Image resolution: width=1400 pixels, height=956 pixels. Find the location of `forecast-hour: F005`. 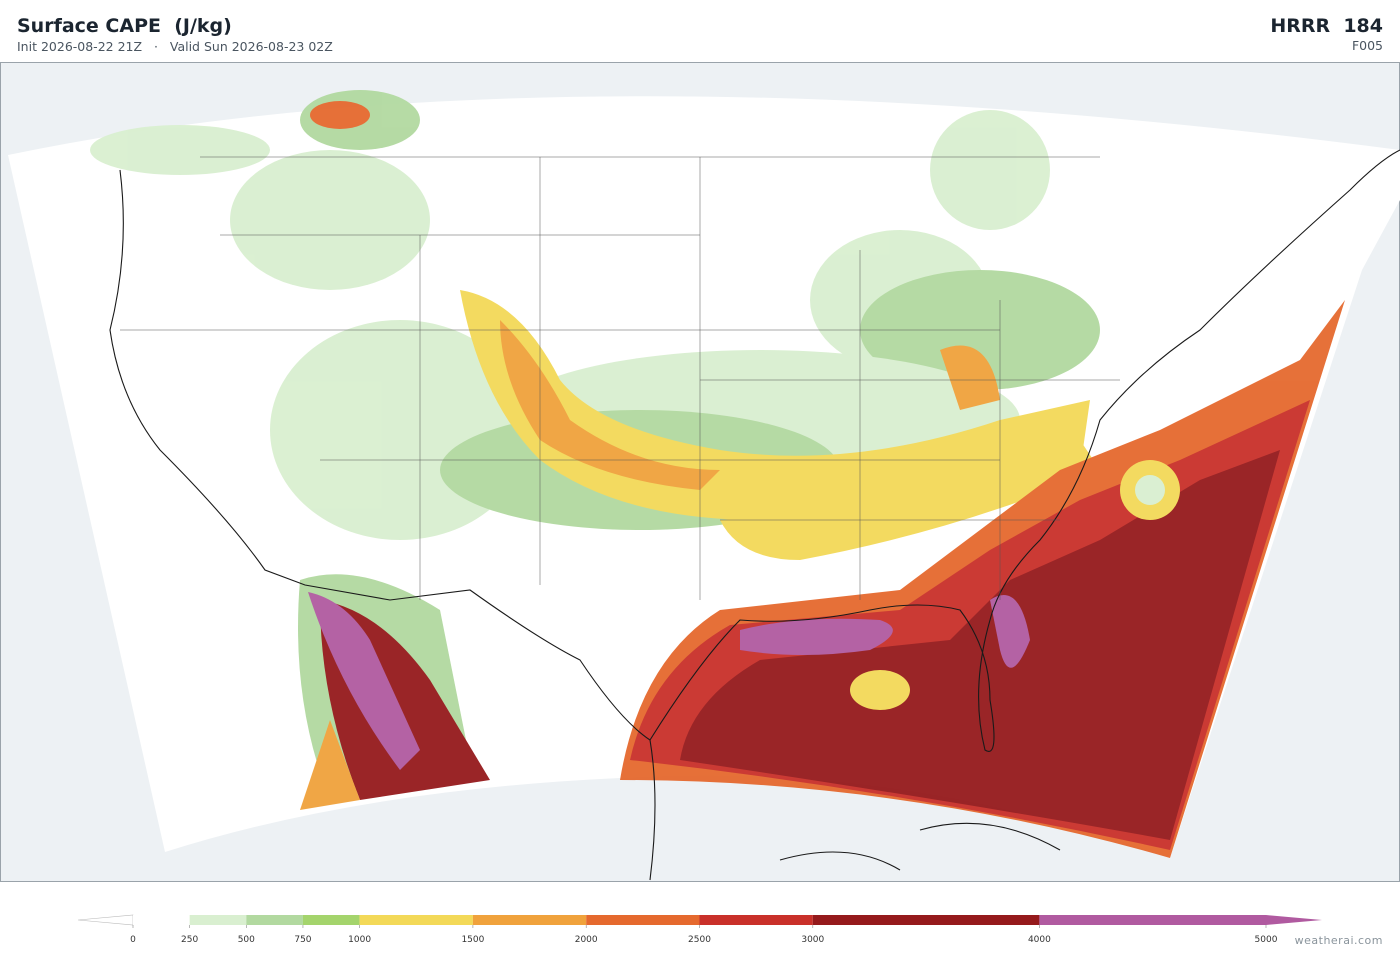

forecast-hour: F005 is located at coordinates (1367, 45).